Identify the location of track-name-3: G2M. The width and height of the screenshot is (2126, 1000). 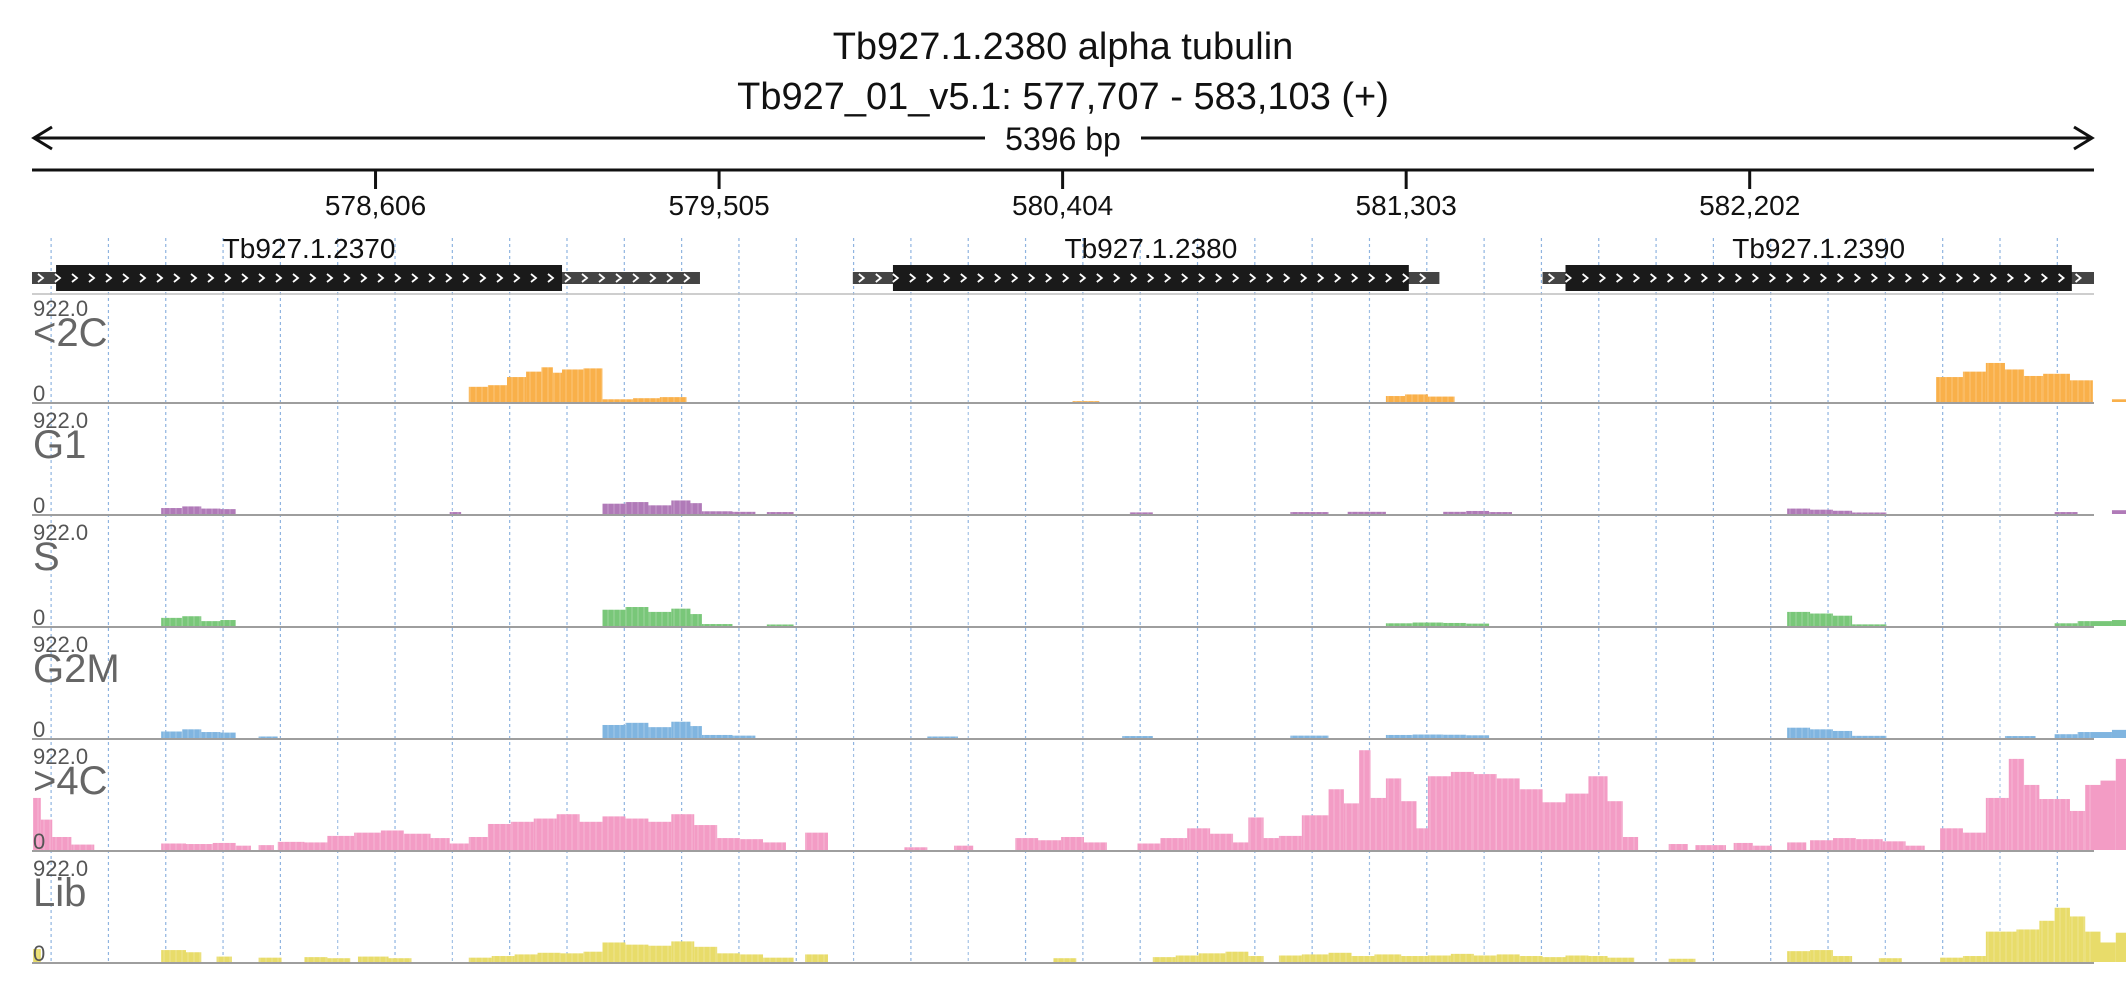
(76, 669).